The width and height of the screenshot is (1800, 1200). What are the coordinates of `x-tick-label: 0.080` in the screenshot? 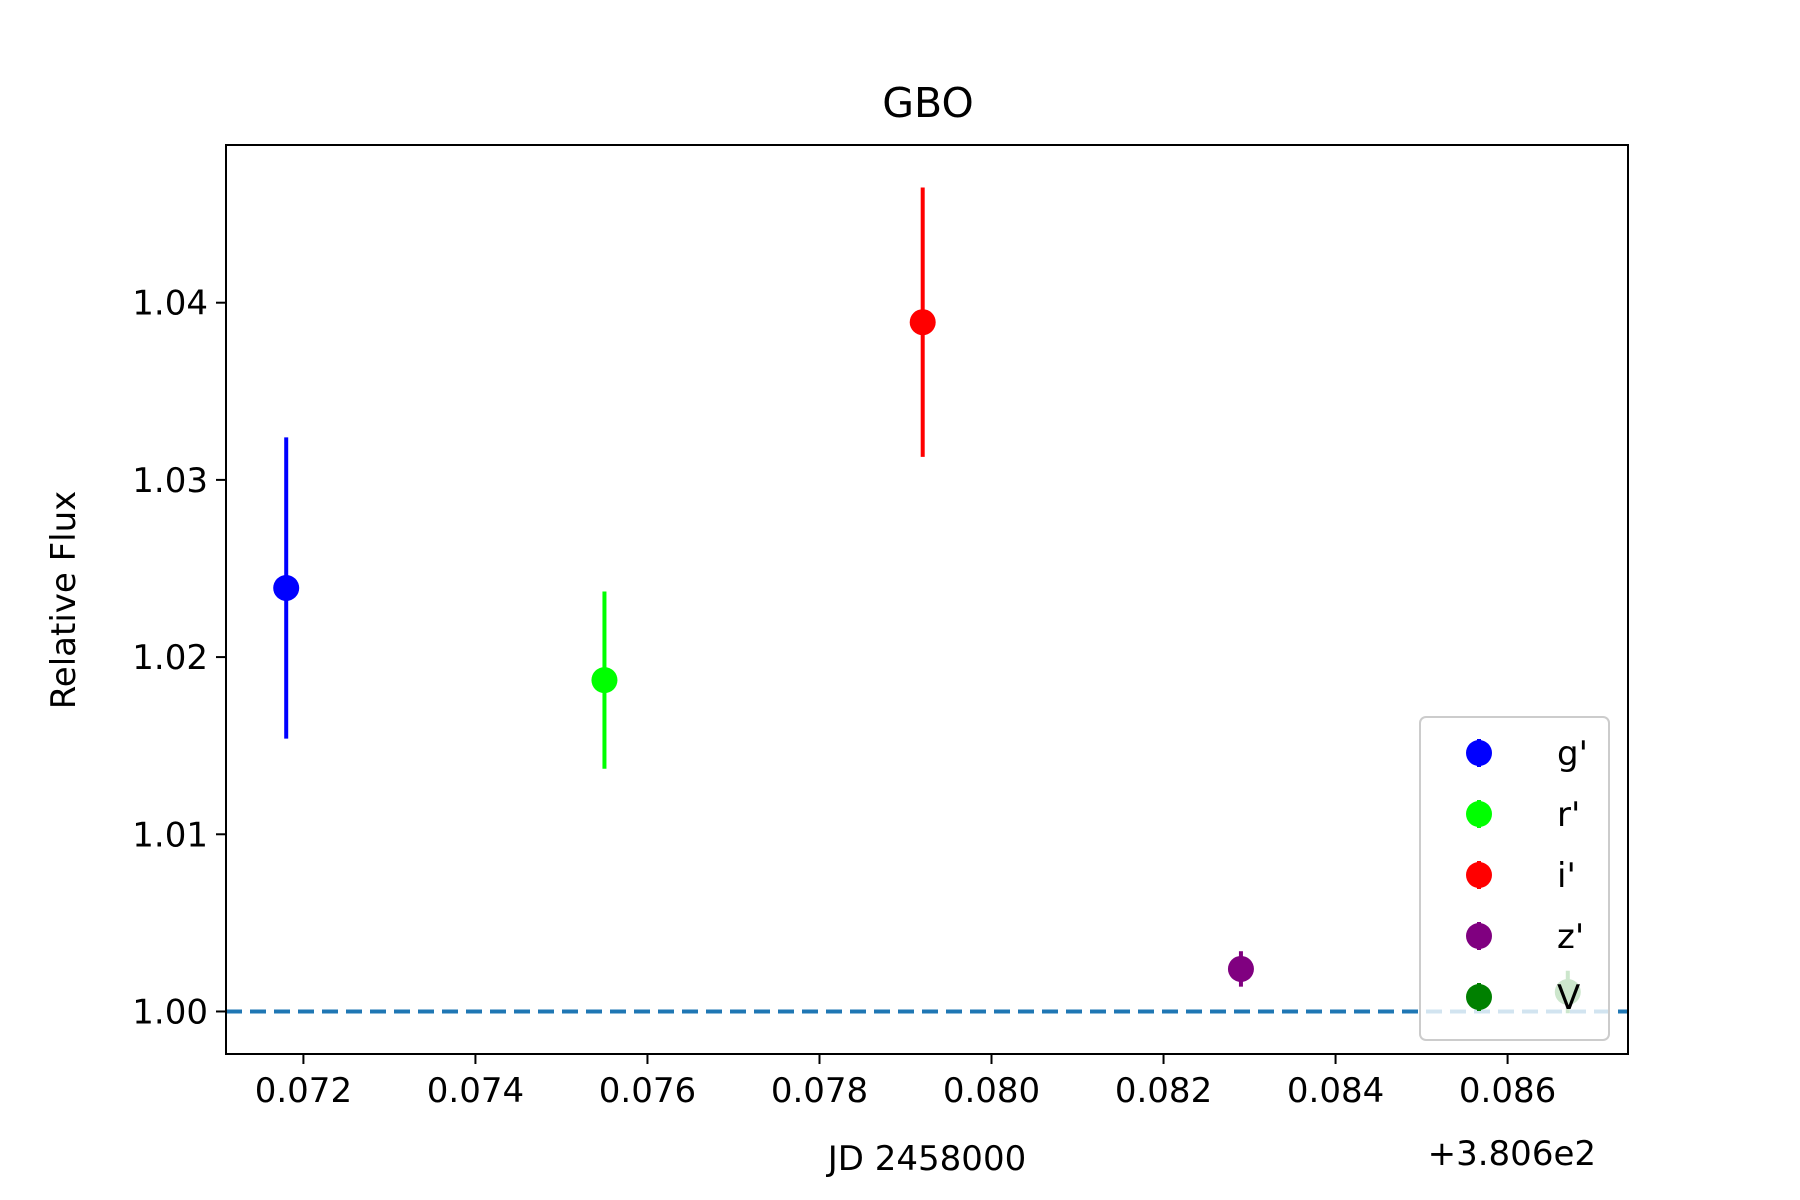 It's located at (991, 1091).